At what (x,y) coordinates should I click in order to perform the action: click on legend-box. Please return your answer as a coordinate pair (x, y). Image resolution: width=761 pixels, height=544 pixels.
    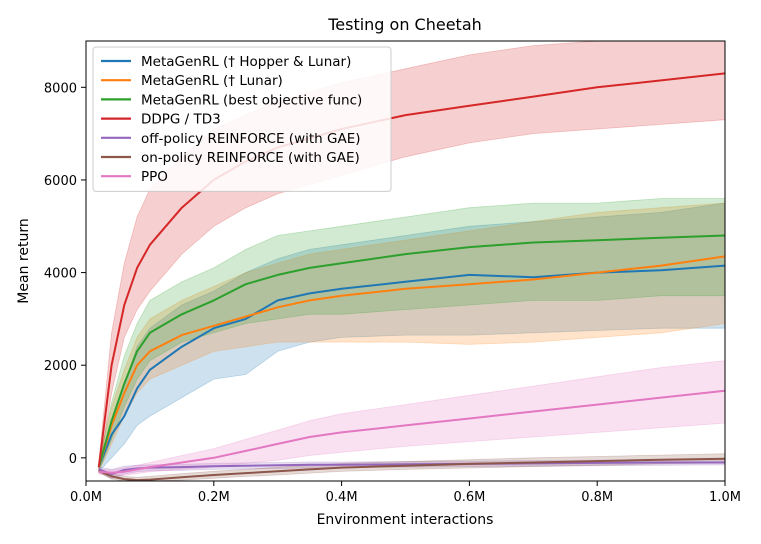
    Looking at the image, I should click on (242, 119).